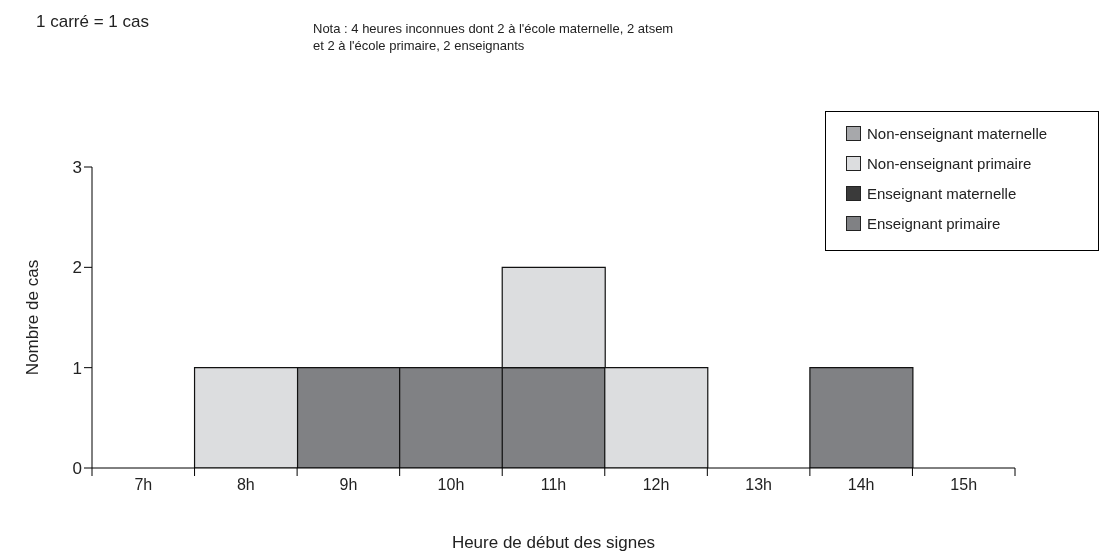 The image size is (1099, 560). What do you see at coordinates (758, 484) in the screenshot?
I see `x-tick-label: 13h` at bounding box center [758, 484].